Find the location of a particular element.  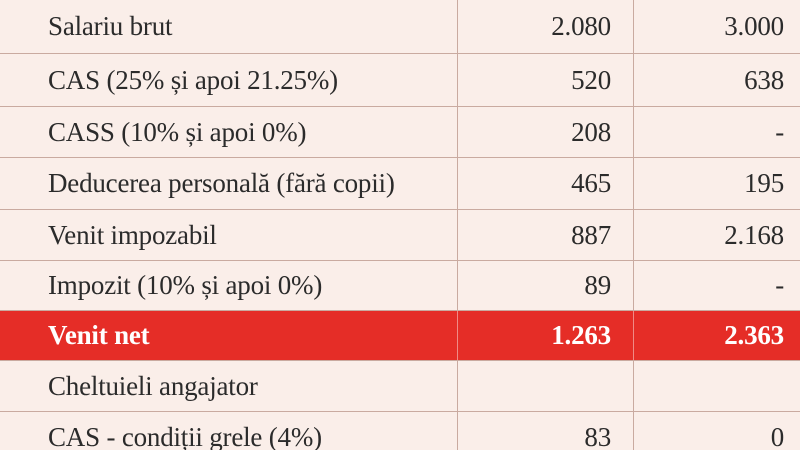

row-value-1: 83 is located at coordinates (546, 431).